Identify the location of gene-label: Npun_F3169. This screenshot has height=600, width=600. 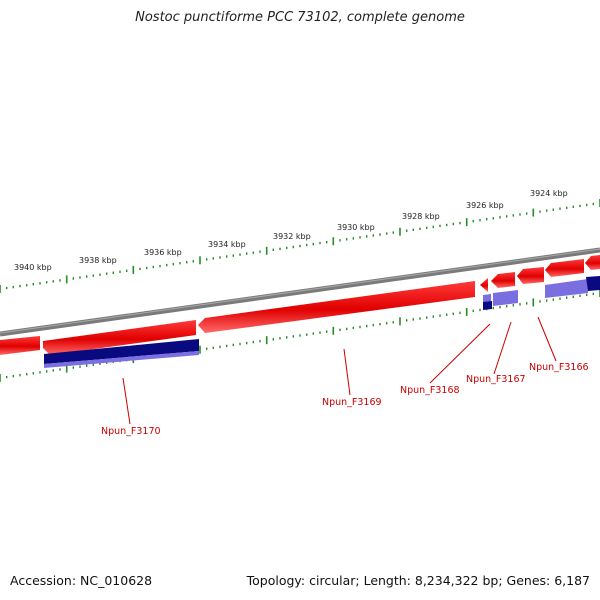
(352, 402).